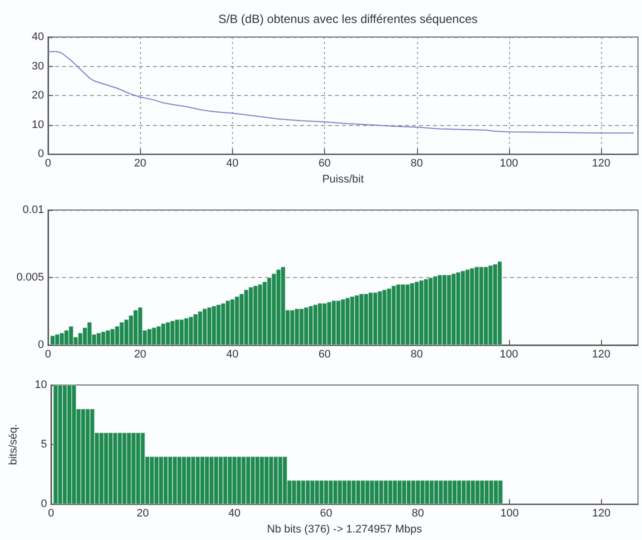  Describe the element at coordinates (341, 92) in the screenshot. I see `line-series` at that location.